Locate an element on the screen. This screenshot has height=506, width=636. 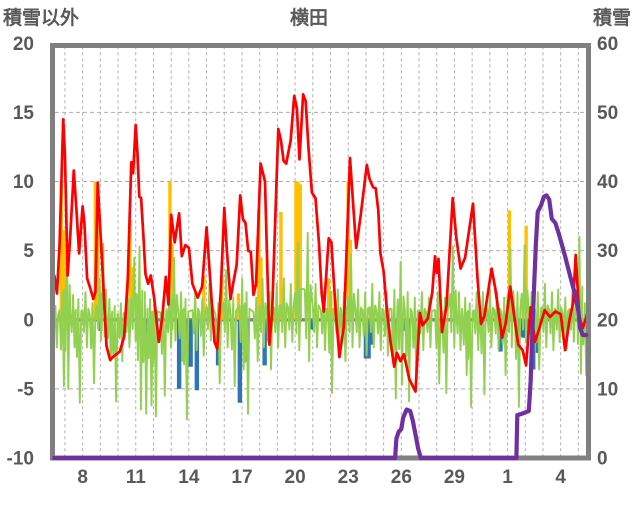
left-axis-tick-label: 15 is located at coordinates (24, 113).